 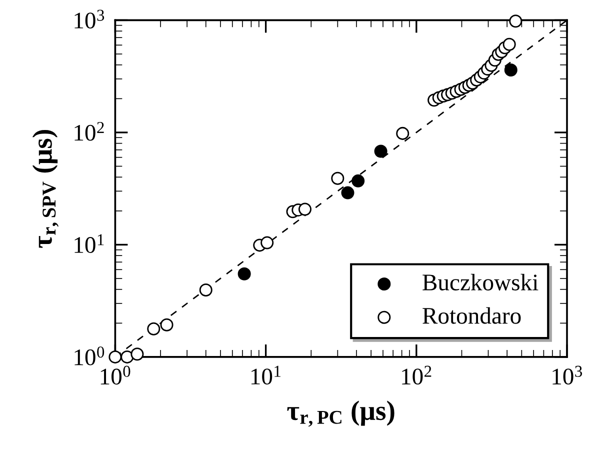 I want to click on y-tick-label: 10$^{0}$, so click(x=89, y=356).